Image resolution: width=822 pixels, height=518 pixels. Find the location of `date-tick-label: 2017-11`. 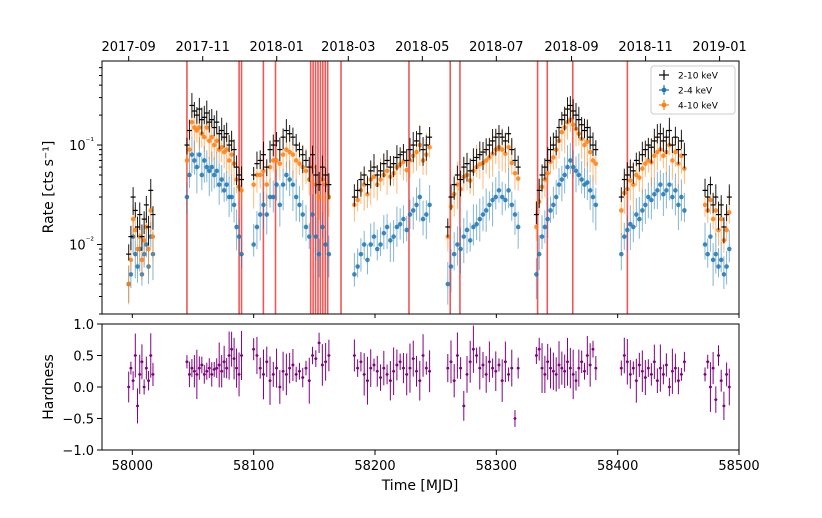

date-tick-label: 2017-11 is located at coordinates (203, 47).